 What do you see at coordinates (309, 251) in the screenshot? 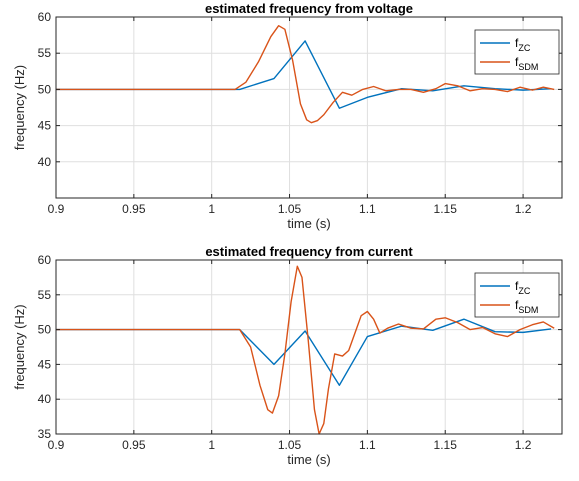
I see `chart-title: estimated frequency from current` at bounding box center [309, 251].